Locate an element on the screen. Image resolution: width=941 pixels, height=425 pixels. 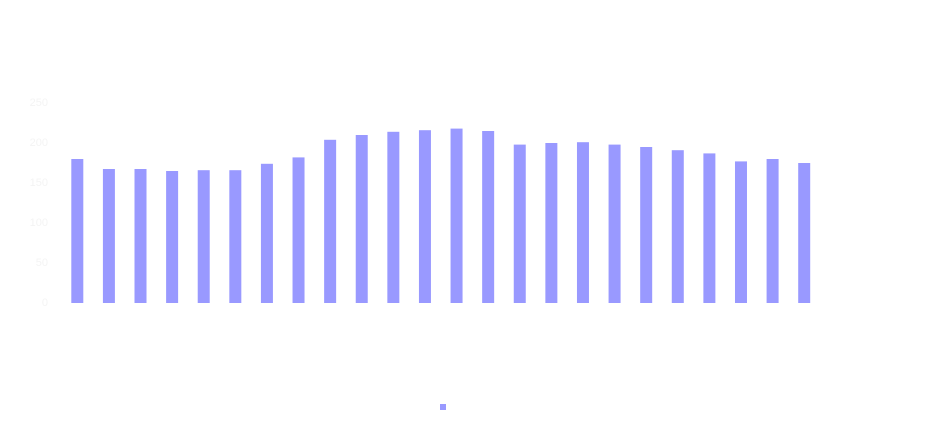
y-tick-label: 0 is located at coordinates (45, 303).